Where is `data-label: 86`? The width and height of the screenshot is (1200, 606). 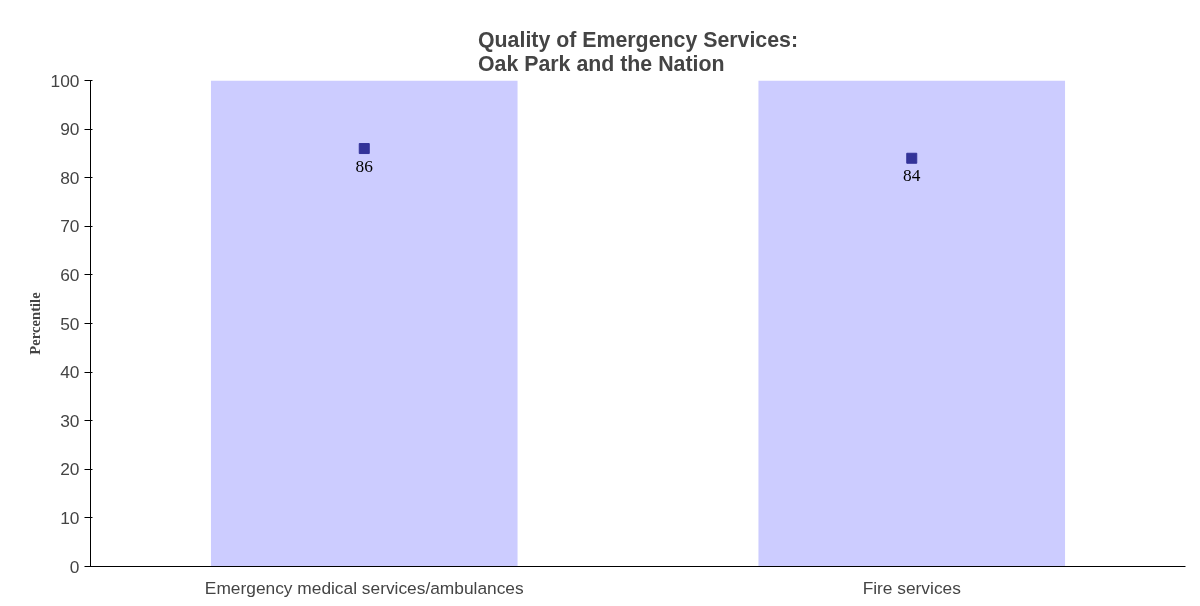
data-label: 86 is located at coordinates (364, 166).